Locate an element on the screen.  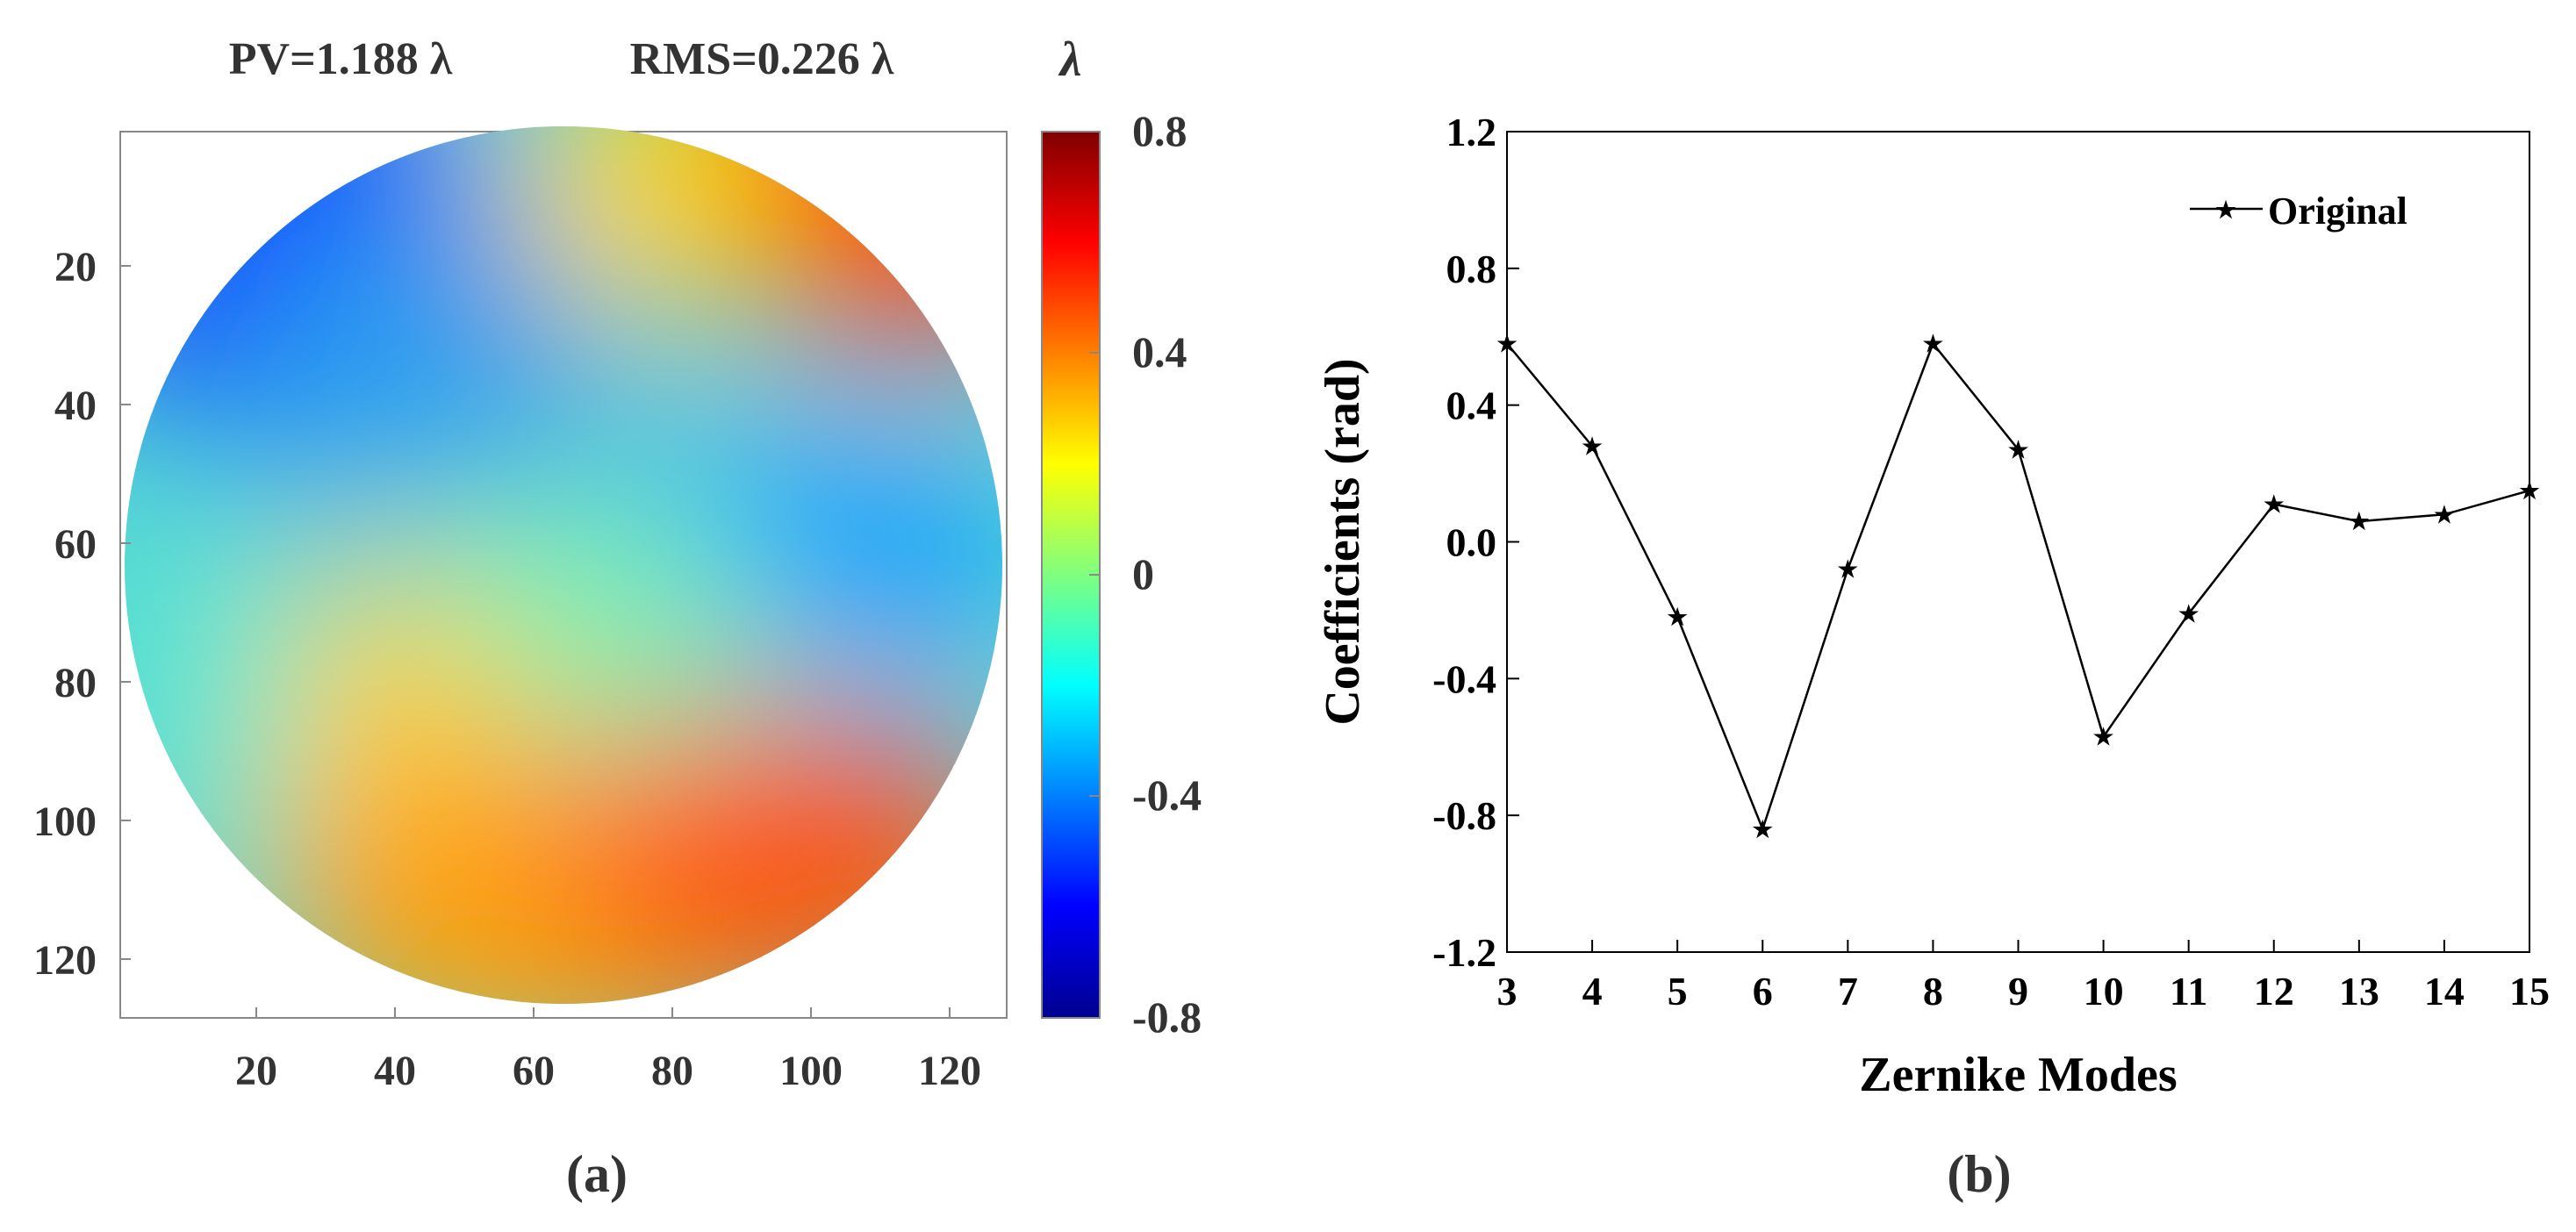
x-tick-label: 8 is located at coordinates (1933, 991).